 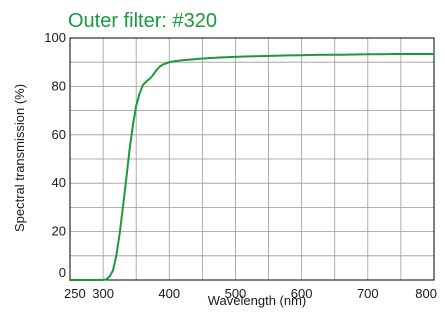 What do you see at coordinates (302, 293) in the screenshot?
I see `x-tick-label: 600` at bounding box center [302, 293].